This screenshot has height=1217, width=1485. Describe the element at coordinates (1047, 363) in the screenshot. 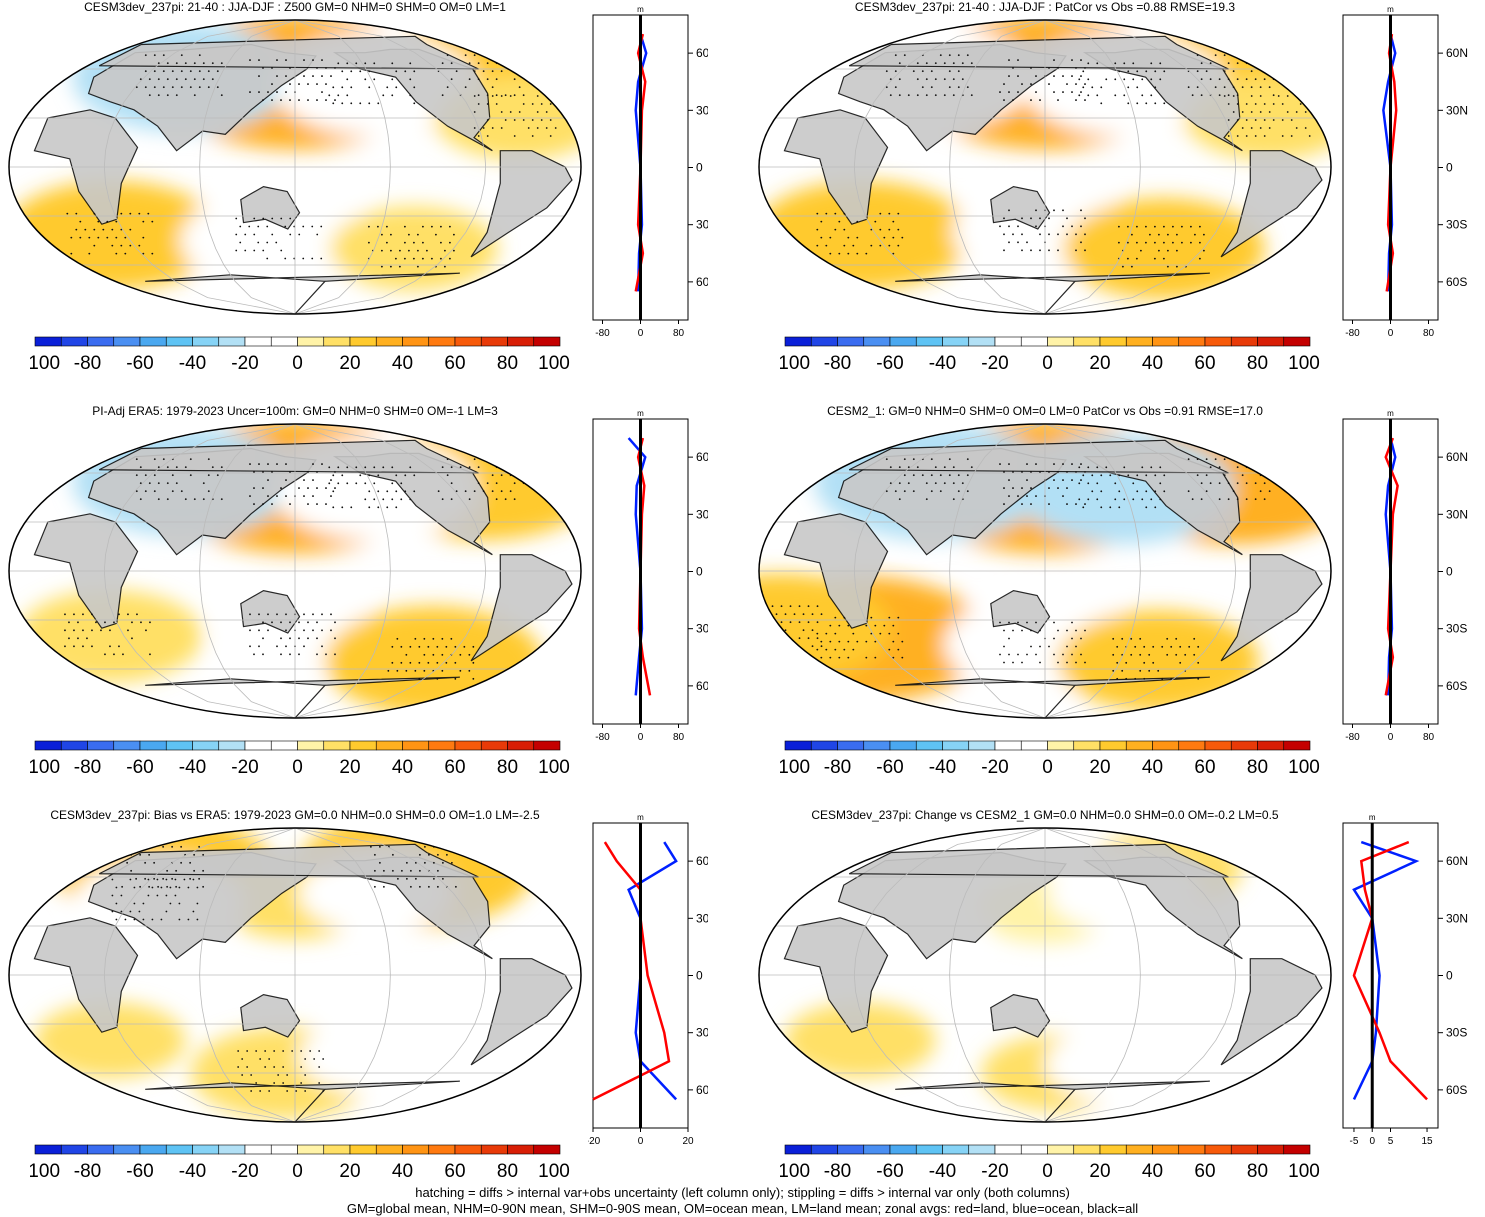

I see `colorbar-label: 0` at that location.